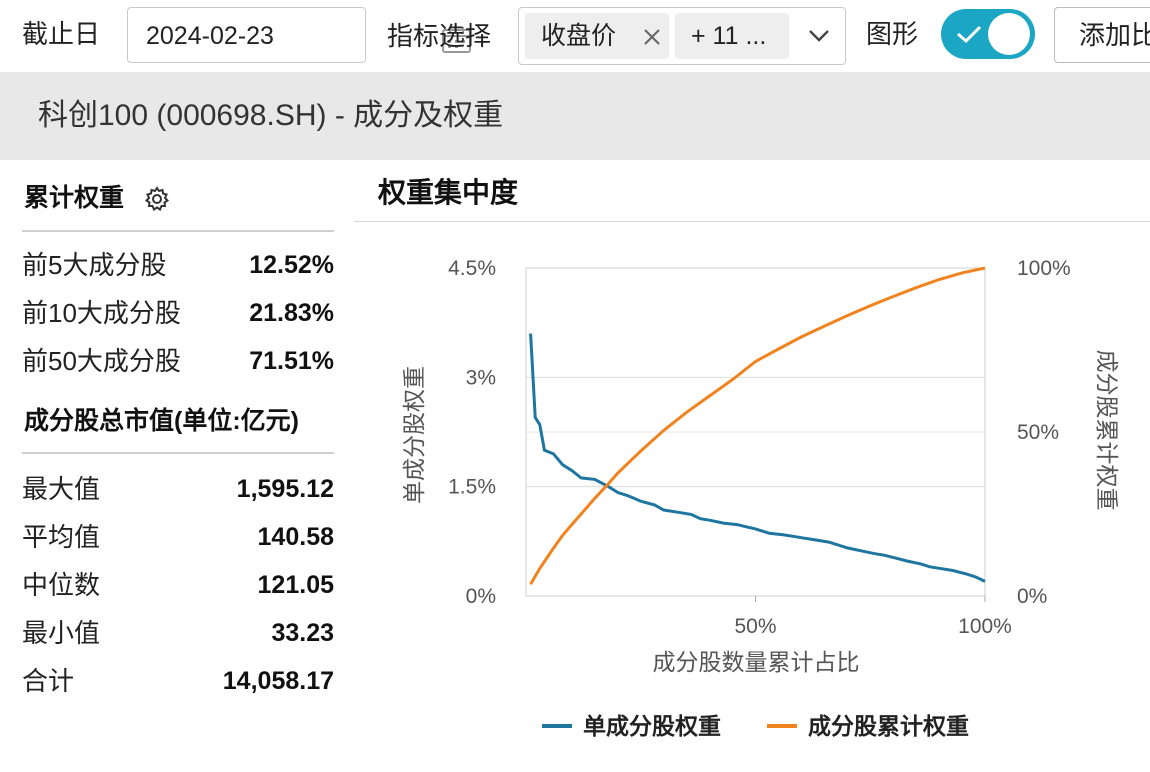 The width and height of the screenshot is (1150, 772). What do you see at coordinates (299, 35) in the screenshot?
I see `date-input: 2024-02-23` at bounding box center [299, 35].